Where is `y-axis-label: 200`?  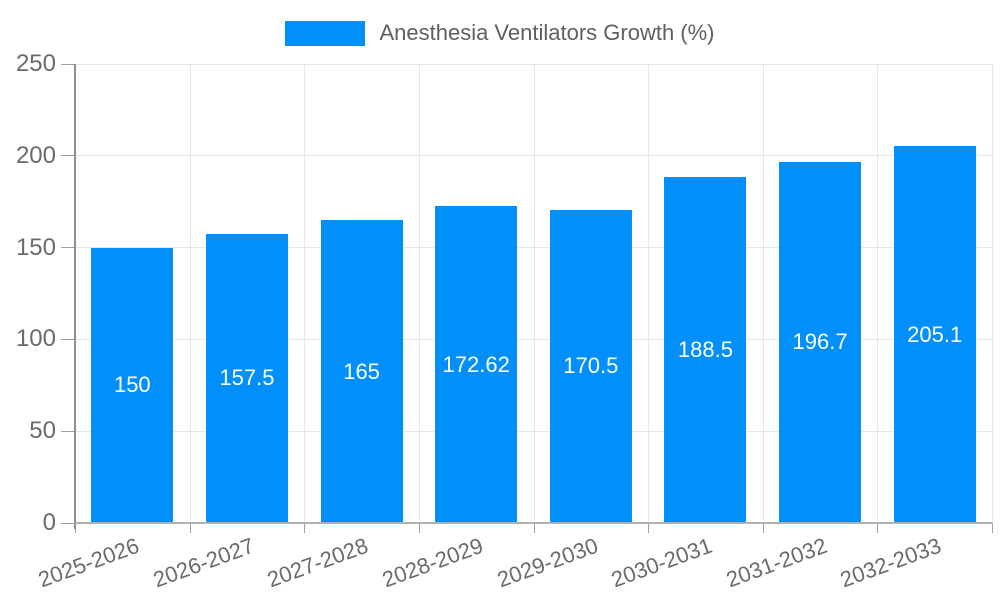
y-axis-label: 200 is located at coordinates (35, 155).